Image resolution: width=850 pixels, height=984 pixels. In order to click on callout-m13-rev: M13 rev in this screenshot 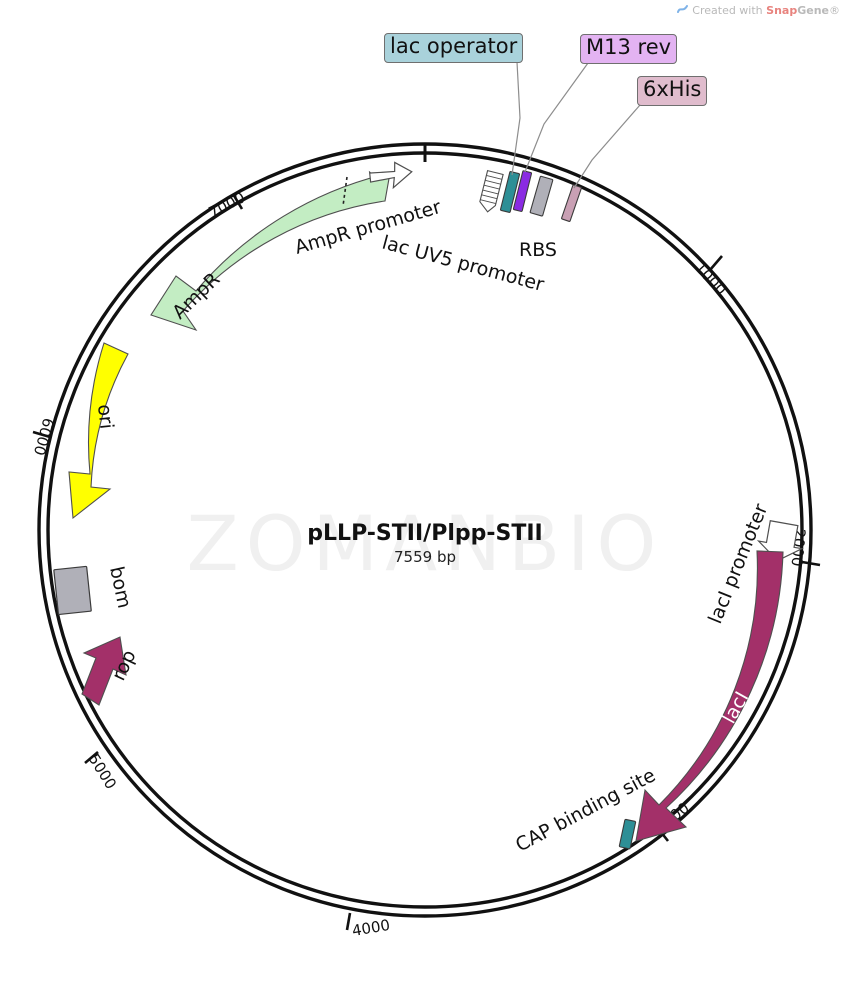, I will do `click(629, 49)`.